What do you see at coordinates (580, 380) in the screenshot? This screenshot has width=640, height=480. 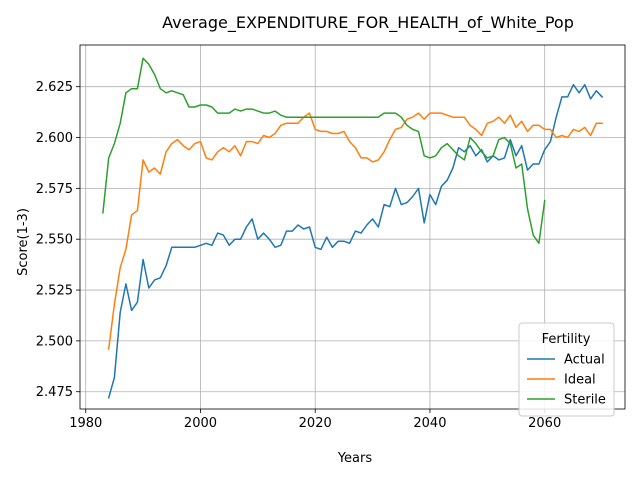 I see `legend-label-ideal: Ideal` at bounding box center [580, 380].